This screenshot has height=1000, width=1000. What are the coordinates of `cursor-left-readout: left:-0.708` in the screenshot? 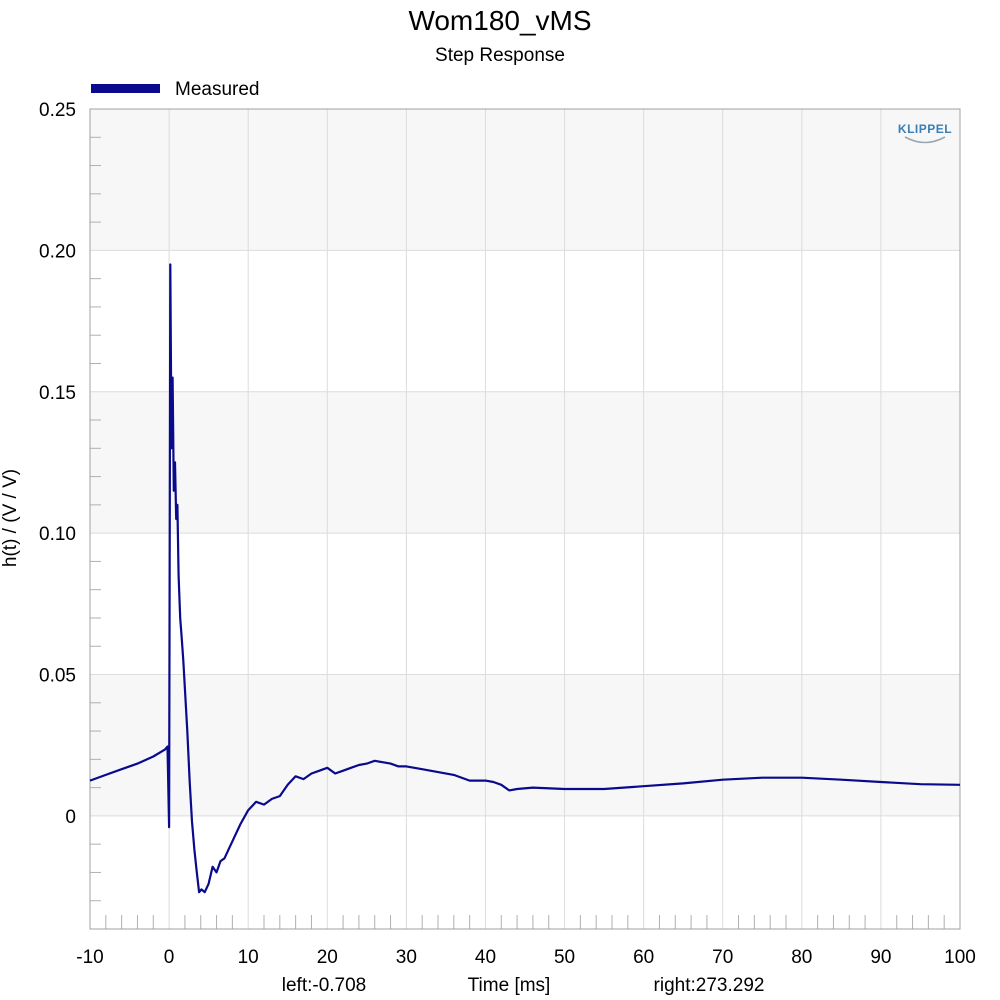 It's located at (324, 985).